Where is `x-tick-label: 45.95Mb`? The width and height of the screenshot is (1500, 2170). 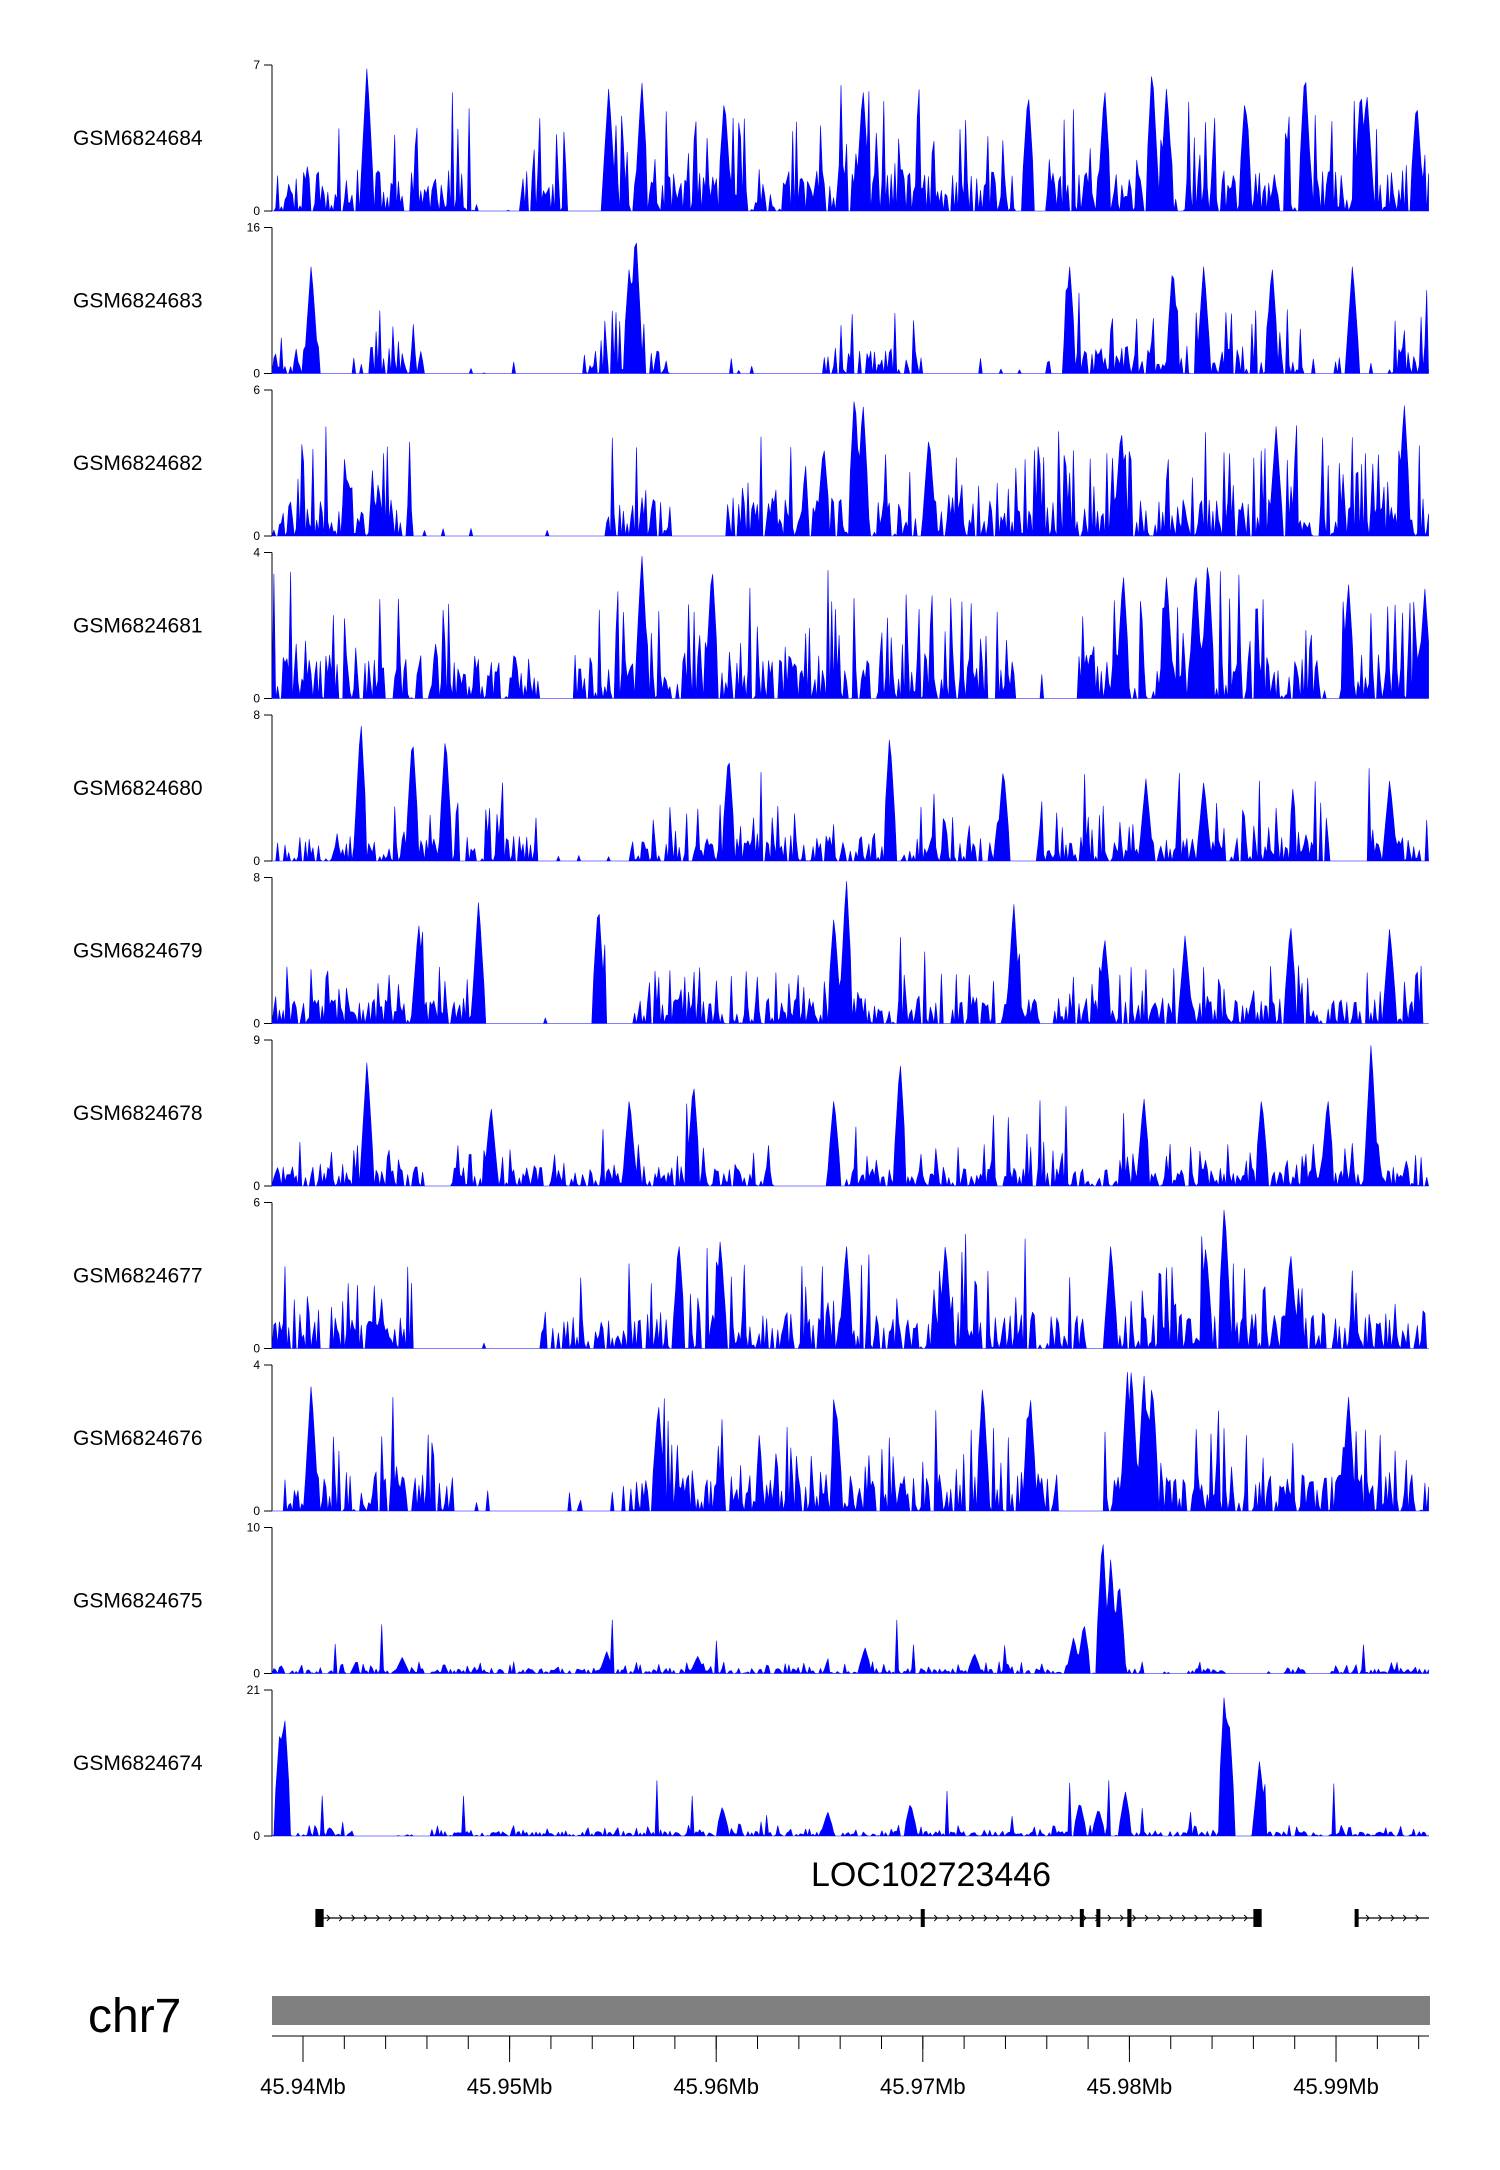
x-tick-label: 45.95Mb is located at coordinates (510, 2086).